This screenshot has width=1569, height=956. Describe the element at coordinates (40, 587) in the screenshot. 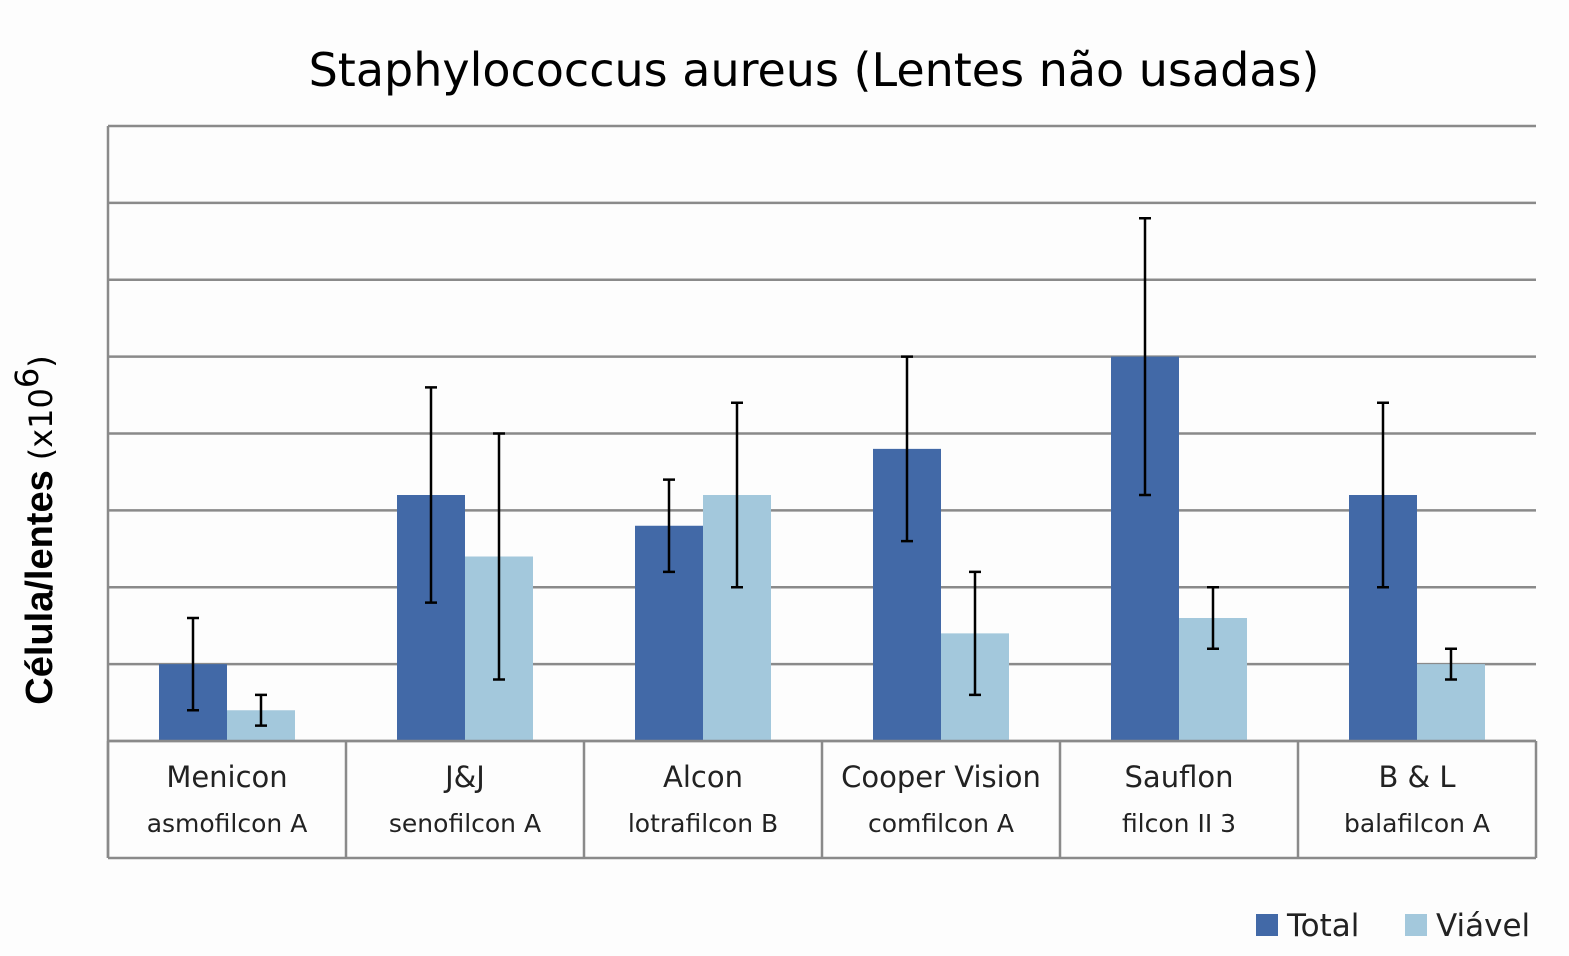

I see `y-axis-label-text: Célula/lentes` at that location.